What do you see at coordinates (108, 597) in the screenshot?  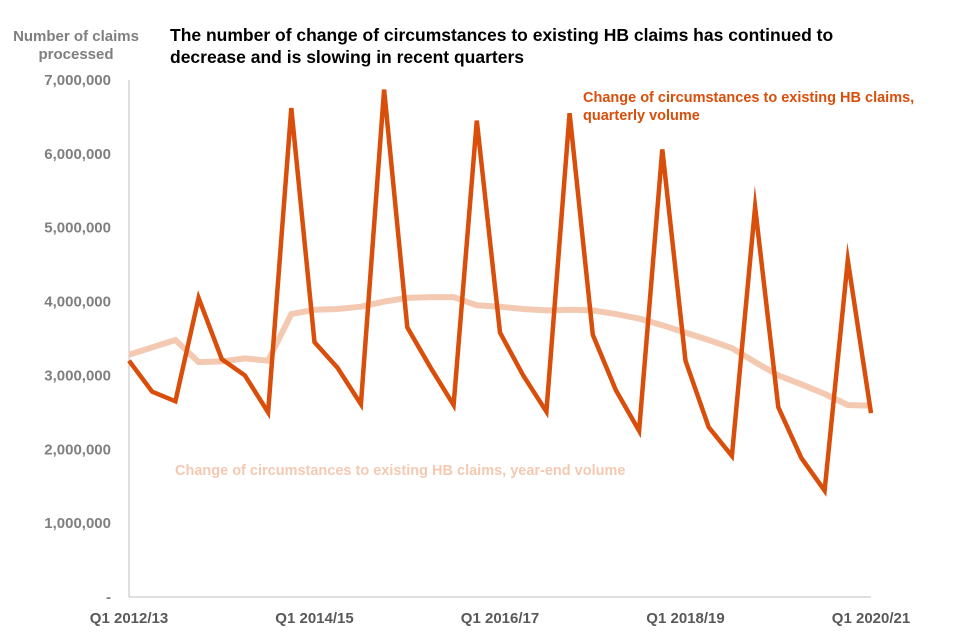 I see `y-tick-label: -` at bounding box center [108, 597].